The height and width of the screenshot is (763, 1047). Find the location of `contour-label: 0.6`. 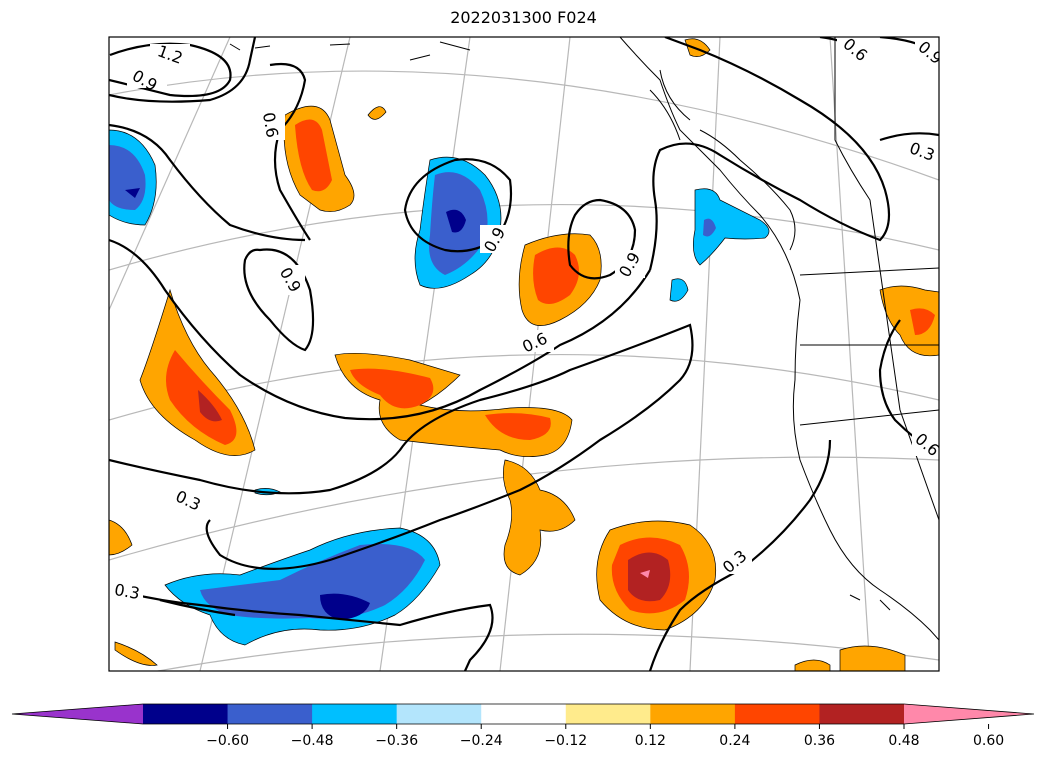

contour-label: 0.6 is located at coordinates (270, 125).